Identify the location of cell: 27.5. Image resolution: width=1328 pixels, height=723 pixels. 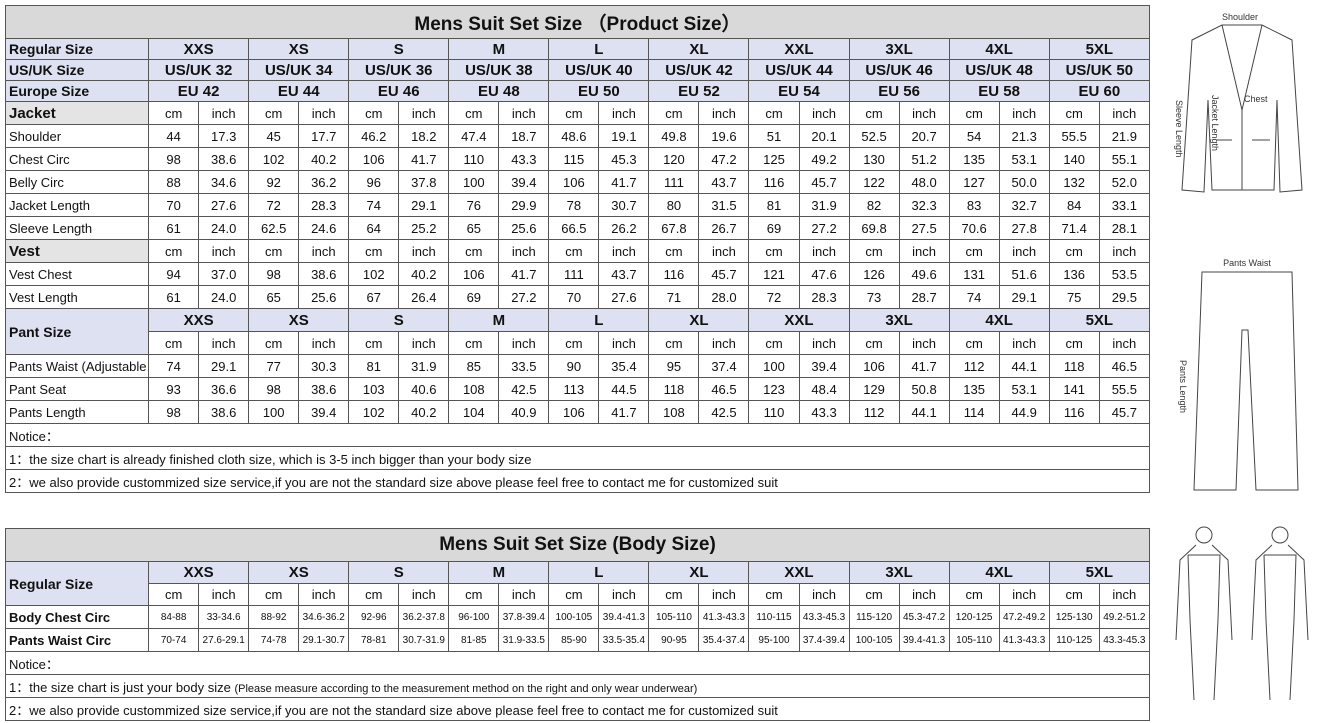
(924, 228).